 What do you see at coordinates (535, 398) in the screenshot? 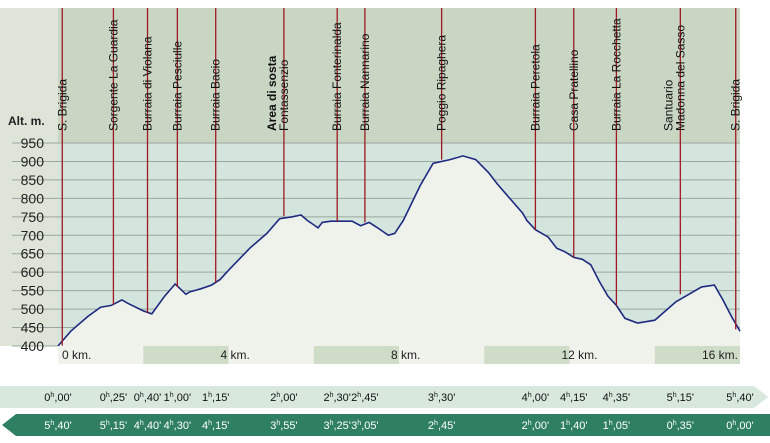
I see `outbound-time-label: 4h,00'` at bounding box center [535, 398].